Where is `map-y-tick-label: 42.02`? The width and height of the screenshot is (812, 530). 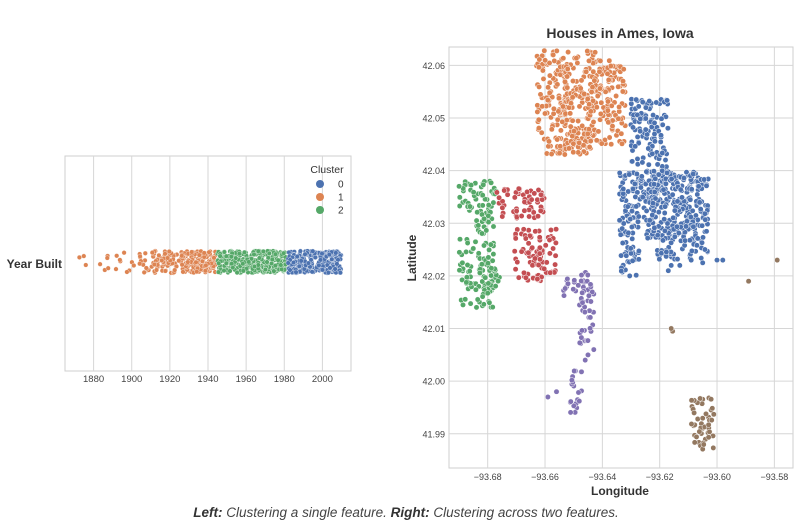 map-y-tick-label: 42.02 is located at coordinates (433, 276).